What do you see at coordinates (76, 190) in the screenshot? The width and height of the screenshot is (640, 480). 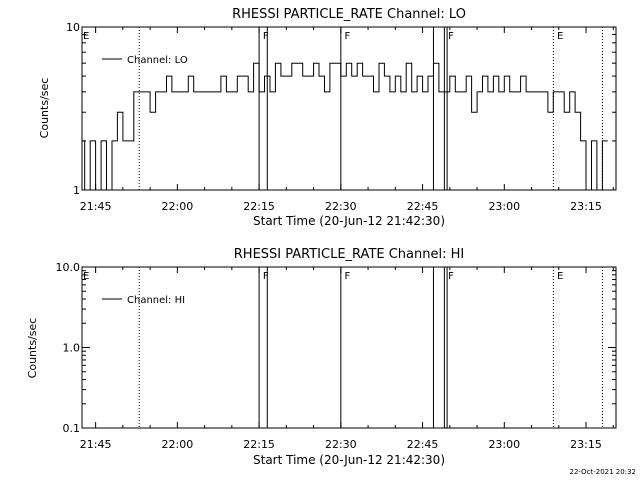 I see `y-tick-label: 1` at bounding box center [76, 190].